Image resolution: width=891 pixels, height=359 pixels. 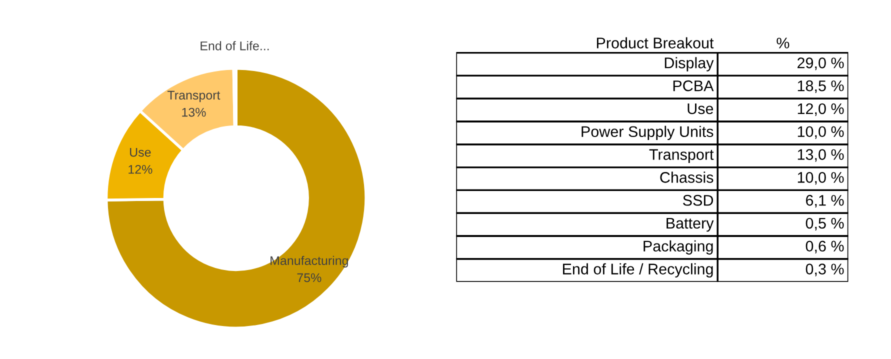 I want to click on text: 18,5 %, so click(x=821, y=87).